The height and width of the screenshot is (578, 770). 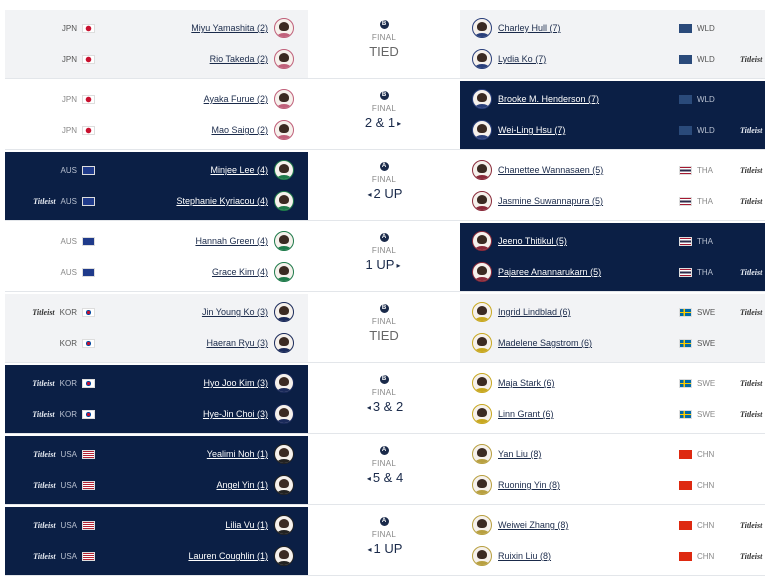 I want to click on flag-chn-icon, so click(x=685, y=525).